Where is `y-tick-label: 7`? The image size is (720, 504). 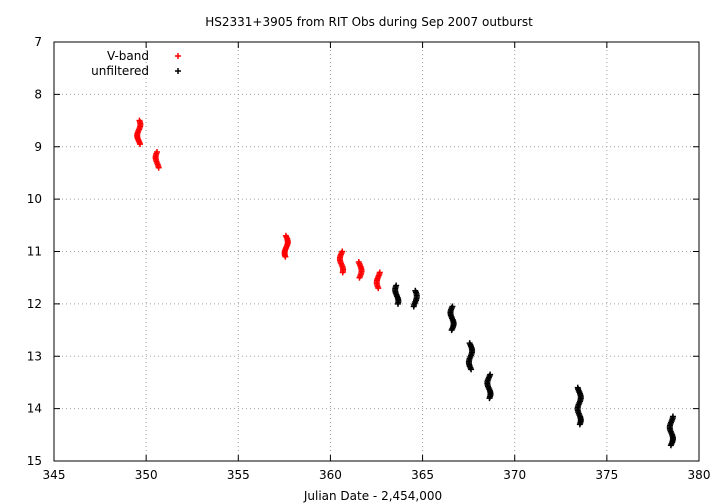 y-tick-label: 7 is located at coordinates (38, 42).